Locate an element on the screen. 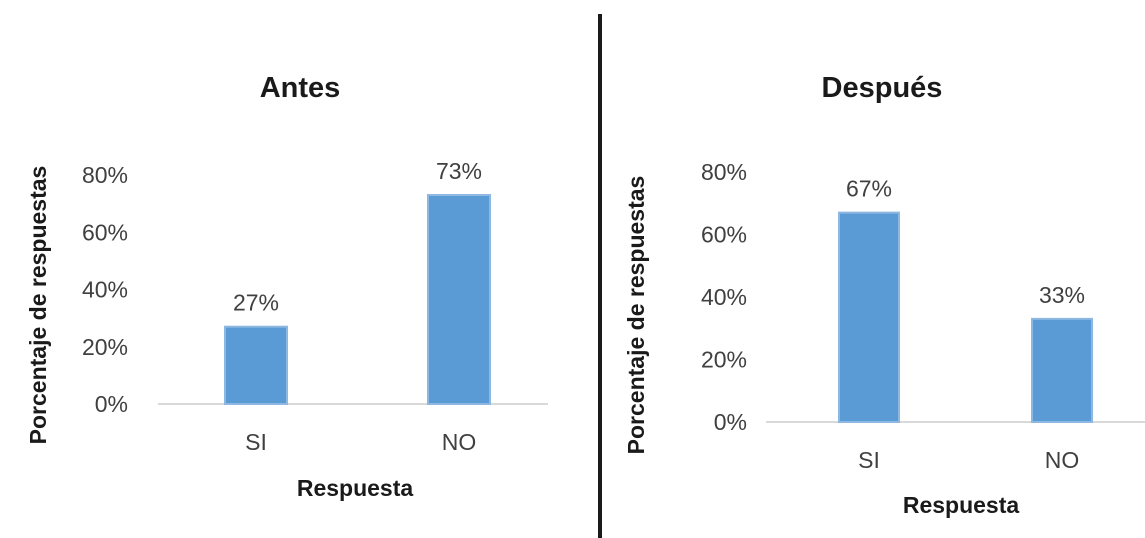  data-label: 67% is located at coordinates (869, 189).